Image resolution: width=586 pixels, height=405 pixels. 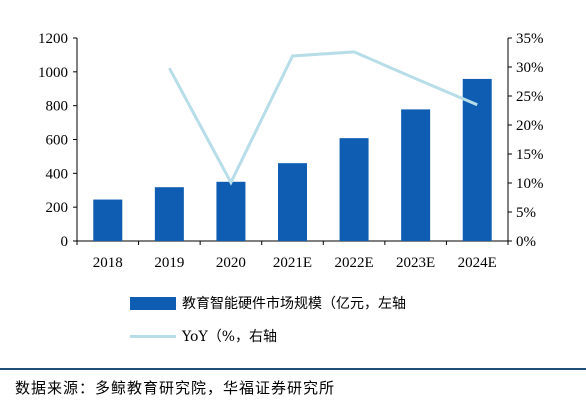 I want to click on right-tick-label: 20%, so click(x=530, y=126).